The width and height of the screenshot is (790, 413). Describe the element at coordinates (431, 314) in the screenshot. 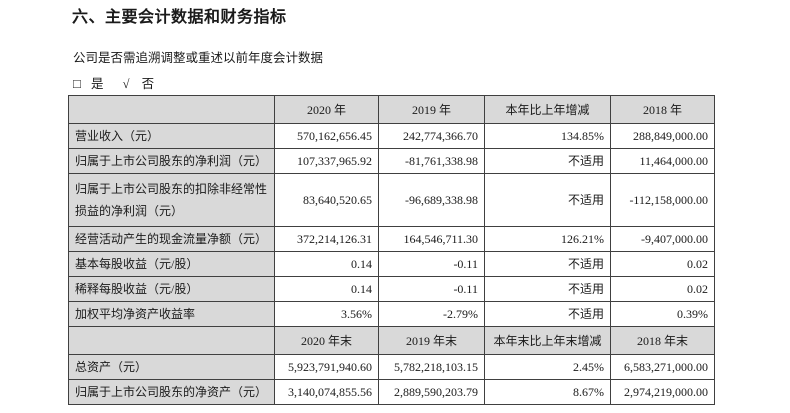

I see `value-2019: -2.79%` at that location.